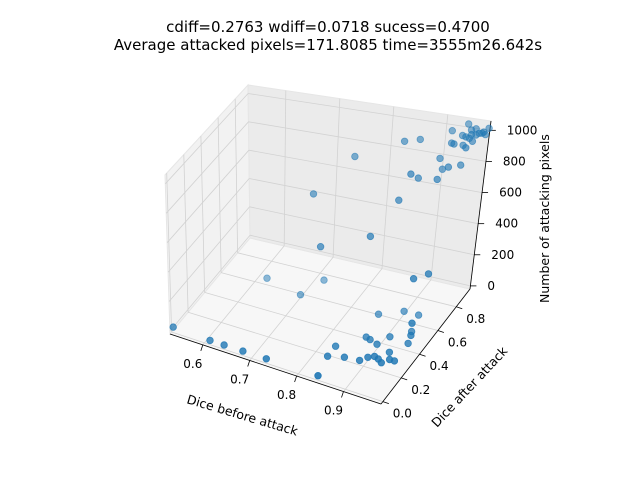 This screenshot has width=640, height=480. I want to click on x-tick-label: 0.7, so click(239, 379).